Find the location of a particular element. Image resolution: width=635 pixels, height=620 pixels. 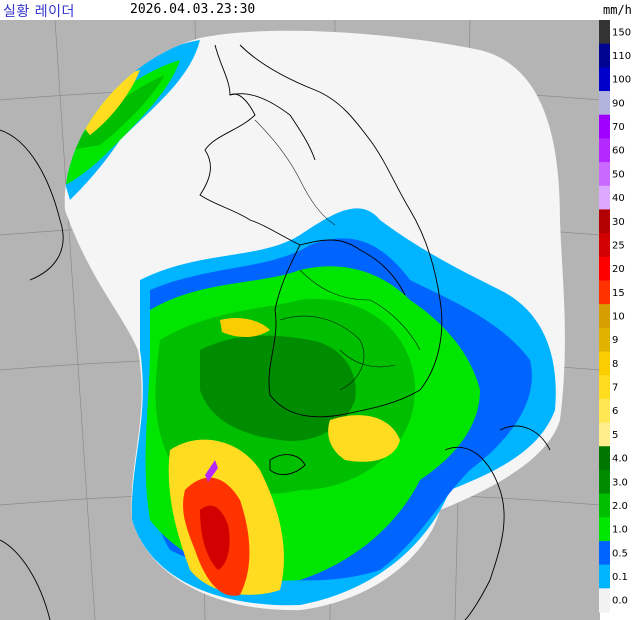

legend-label: 0.0 is located at coordinates (620, 601).